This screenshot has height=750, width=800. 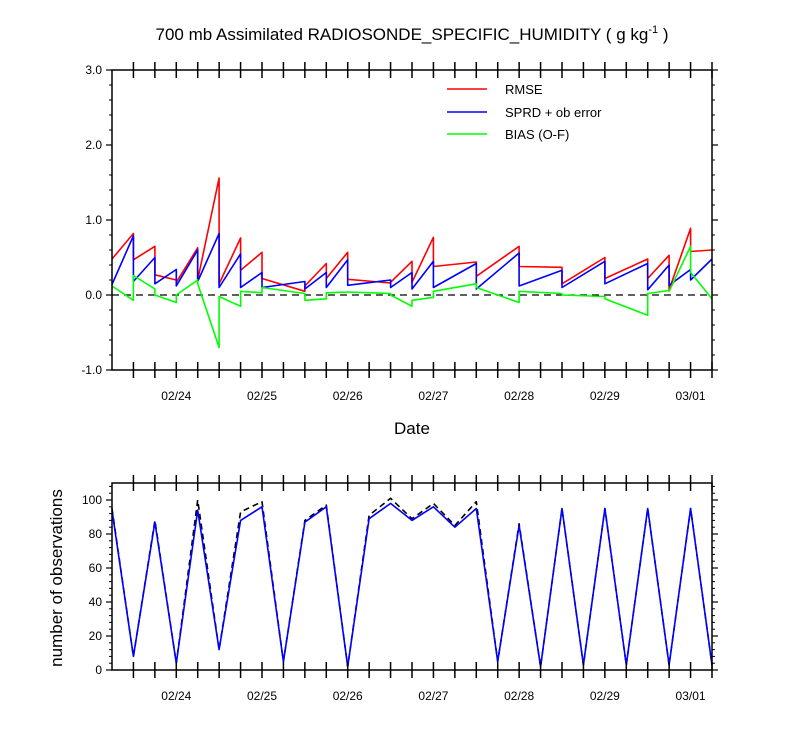 What do you see at coordinates (96, 636) in the screenshot?
I see `y-tick-label: 20` at bounding box center [96, 636].